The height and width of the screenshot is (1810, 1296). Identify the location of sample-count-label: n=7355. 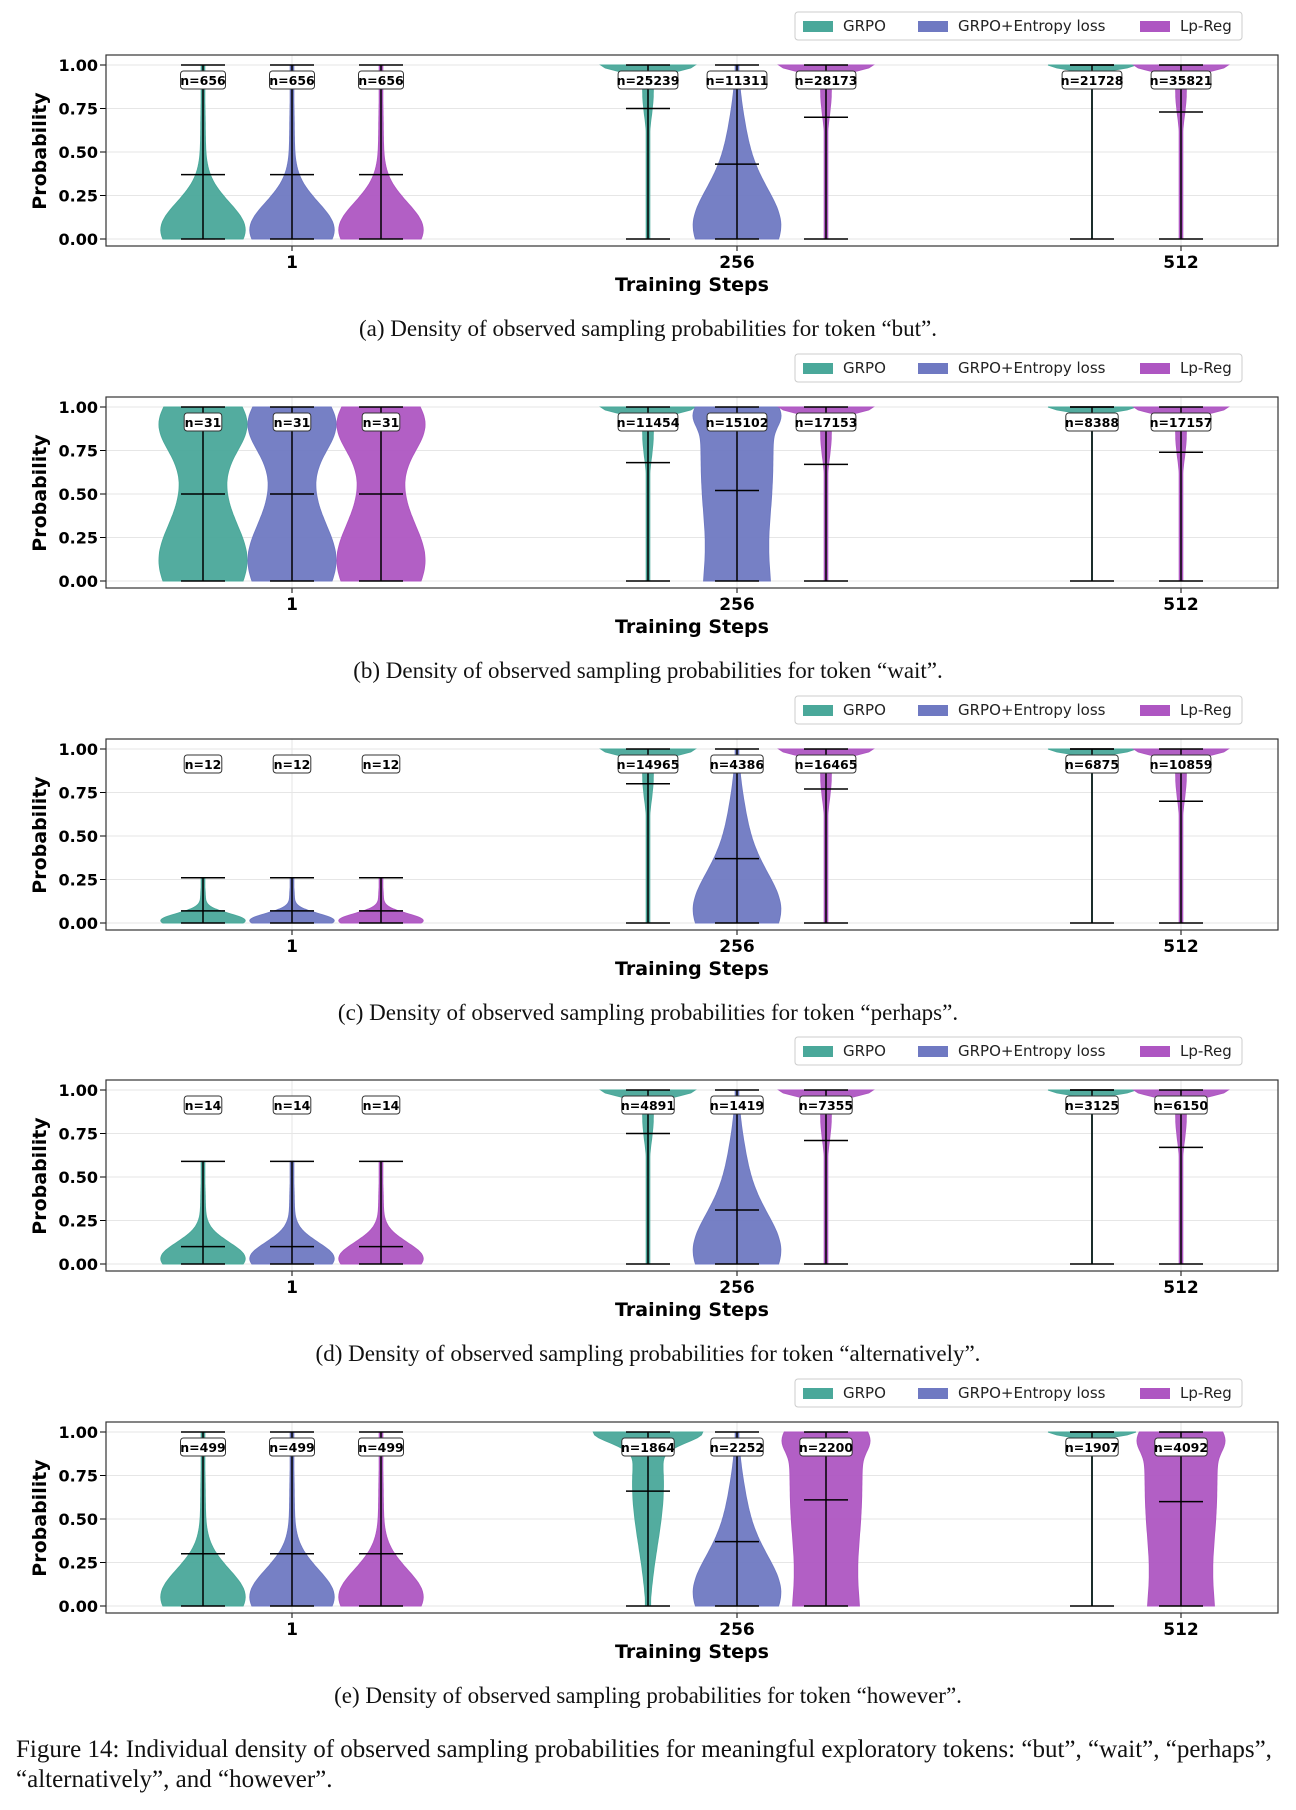
(826, 1105).